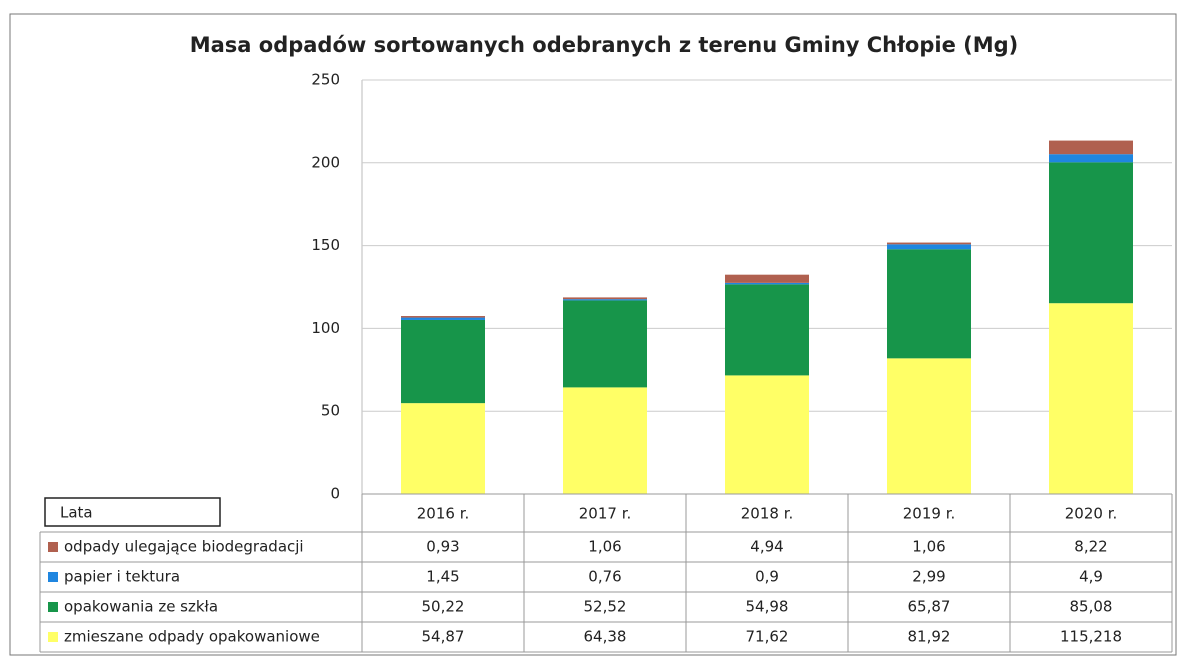  What do you see at coordinates (132, 512) in the screenshot?
I see `header-box` at bounding box center [132, 512].